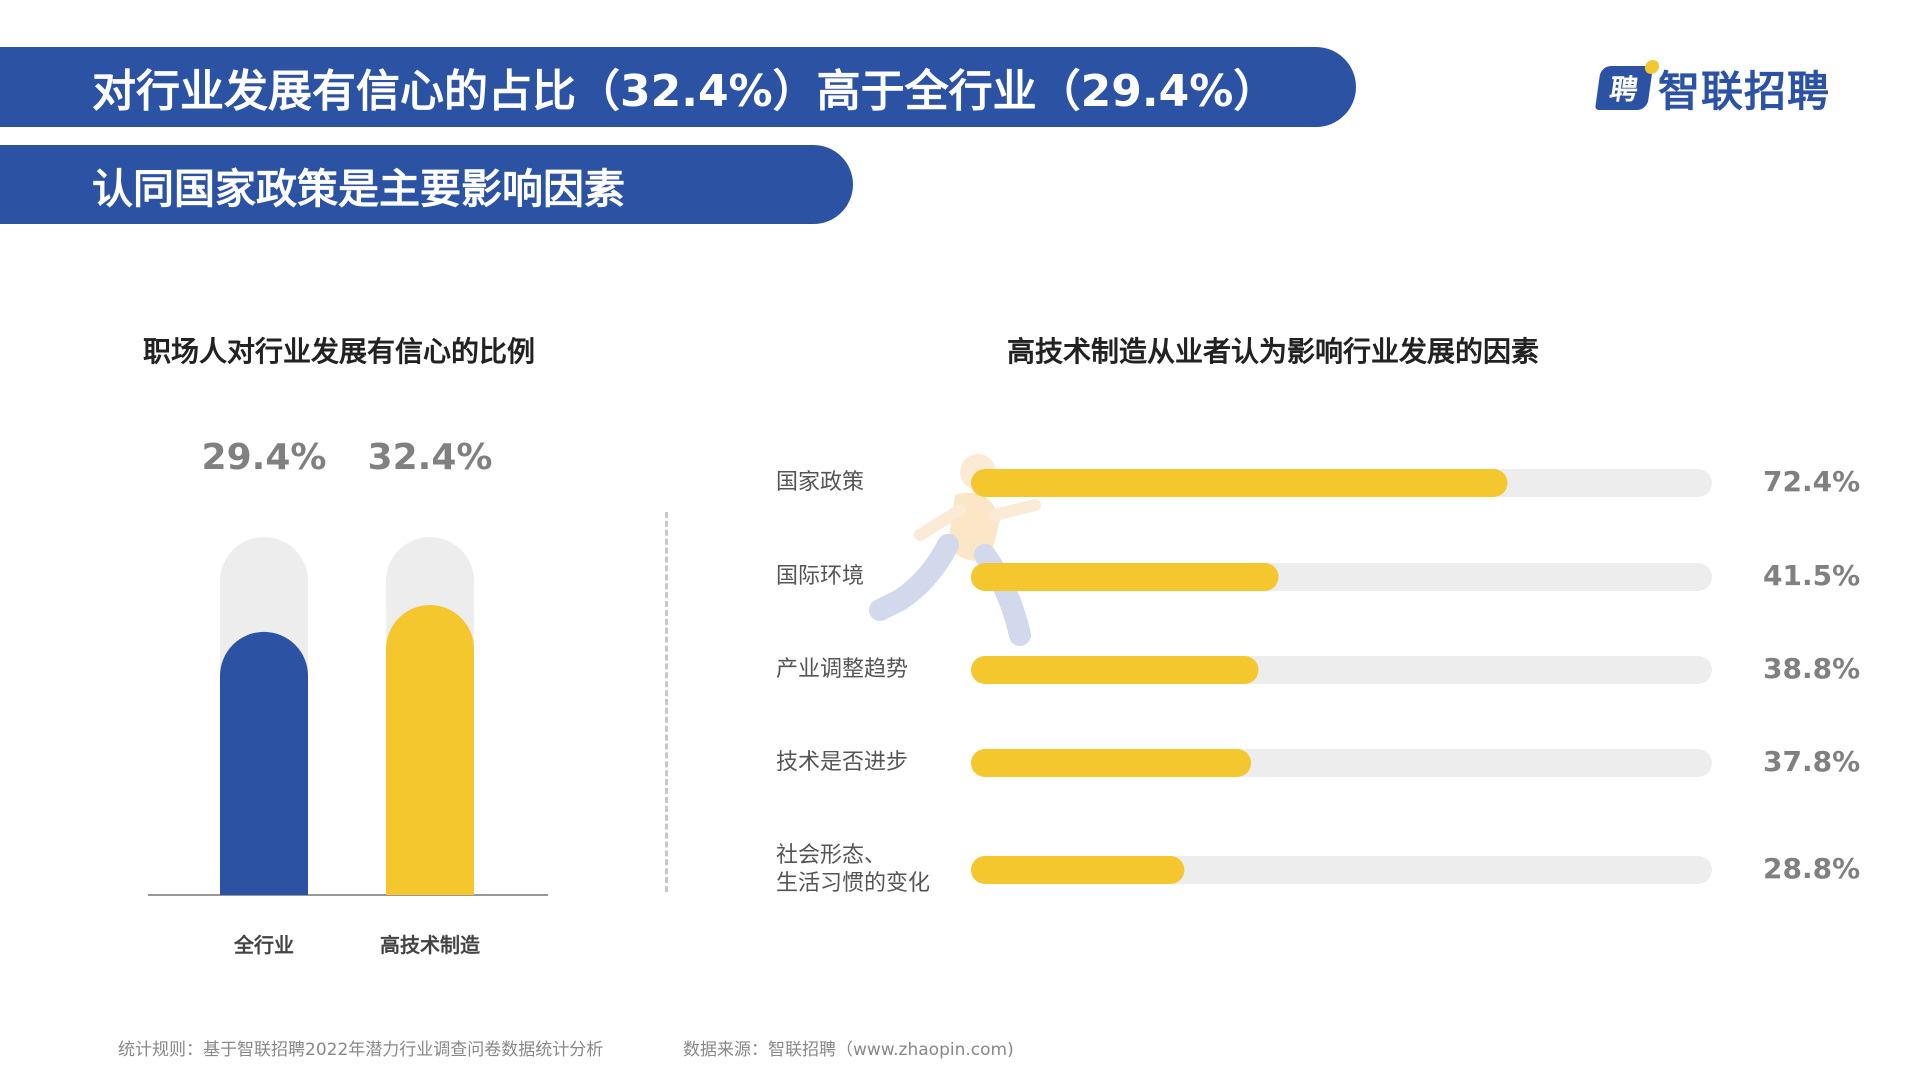 The width and height of the screenshot is (1918, 1080). Describe the element at coordinates (842, 669) in the screenshot. I see `factor-label: 产业调整趋势` at that location.